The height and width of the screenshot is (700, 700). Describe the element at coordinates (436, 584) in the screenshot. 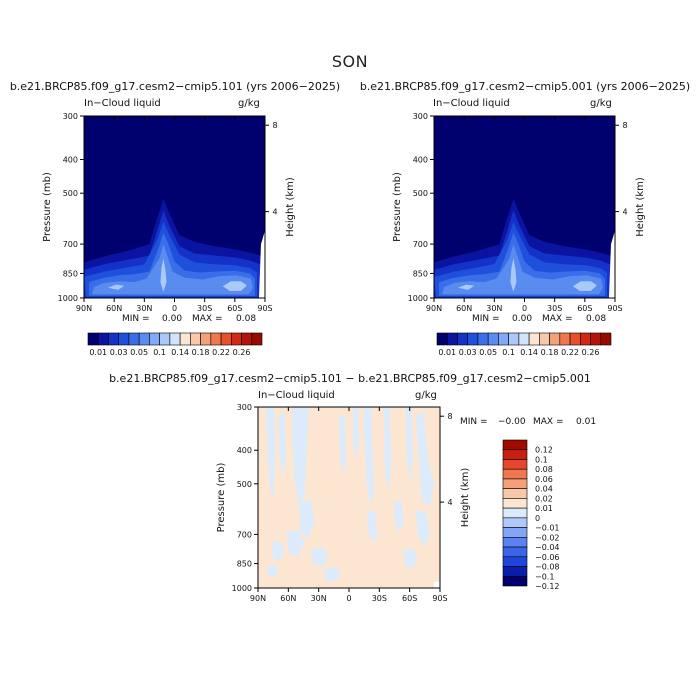

I see `diff-missing-area` at that location.